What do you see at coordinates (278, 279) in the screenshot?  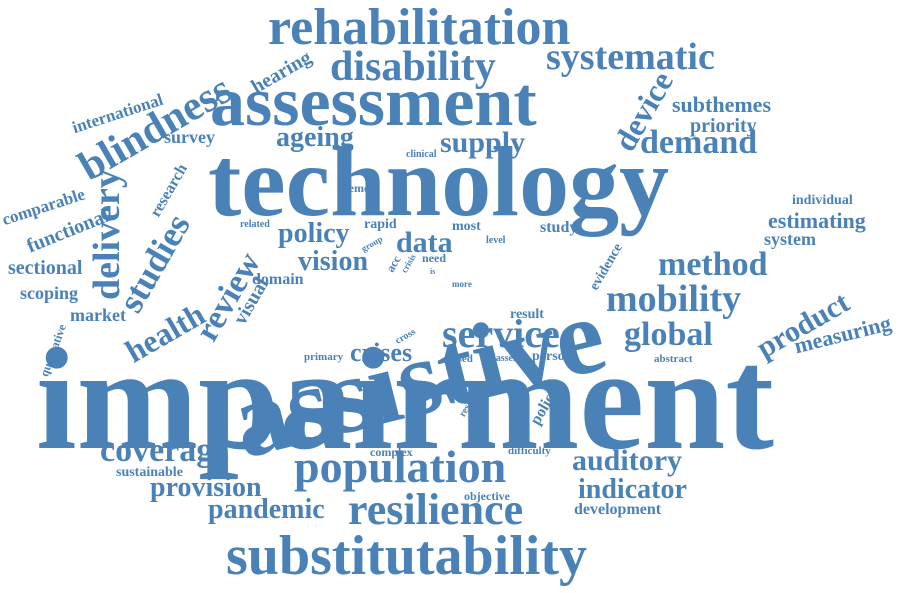 I see `word-domain: domain` at bounding box center [278, 279].